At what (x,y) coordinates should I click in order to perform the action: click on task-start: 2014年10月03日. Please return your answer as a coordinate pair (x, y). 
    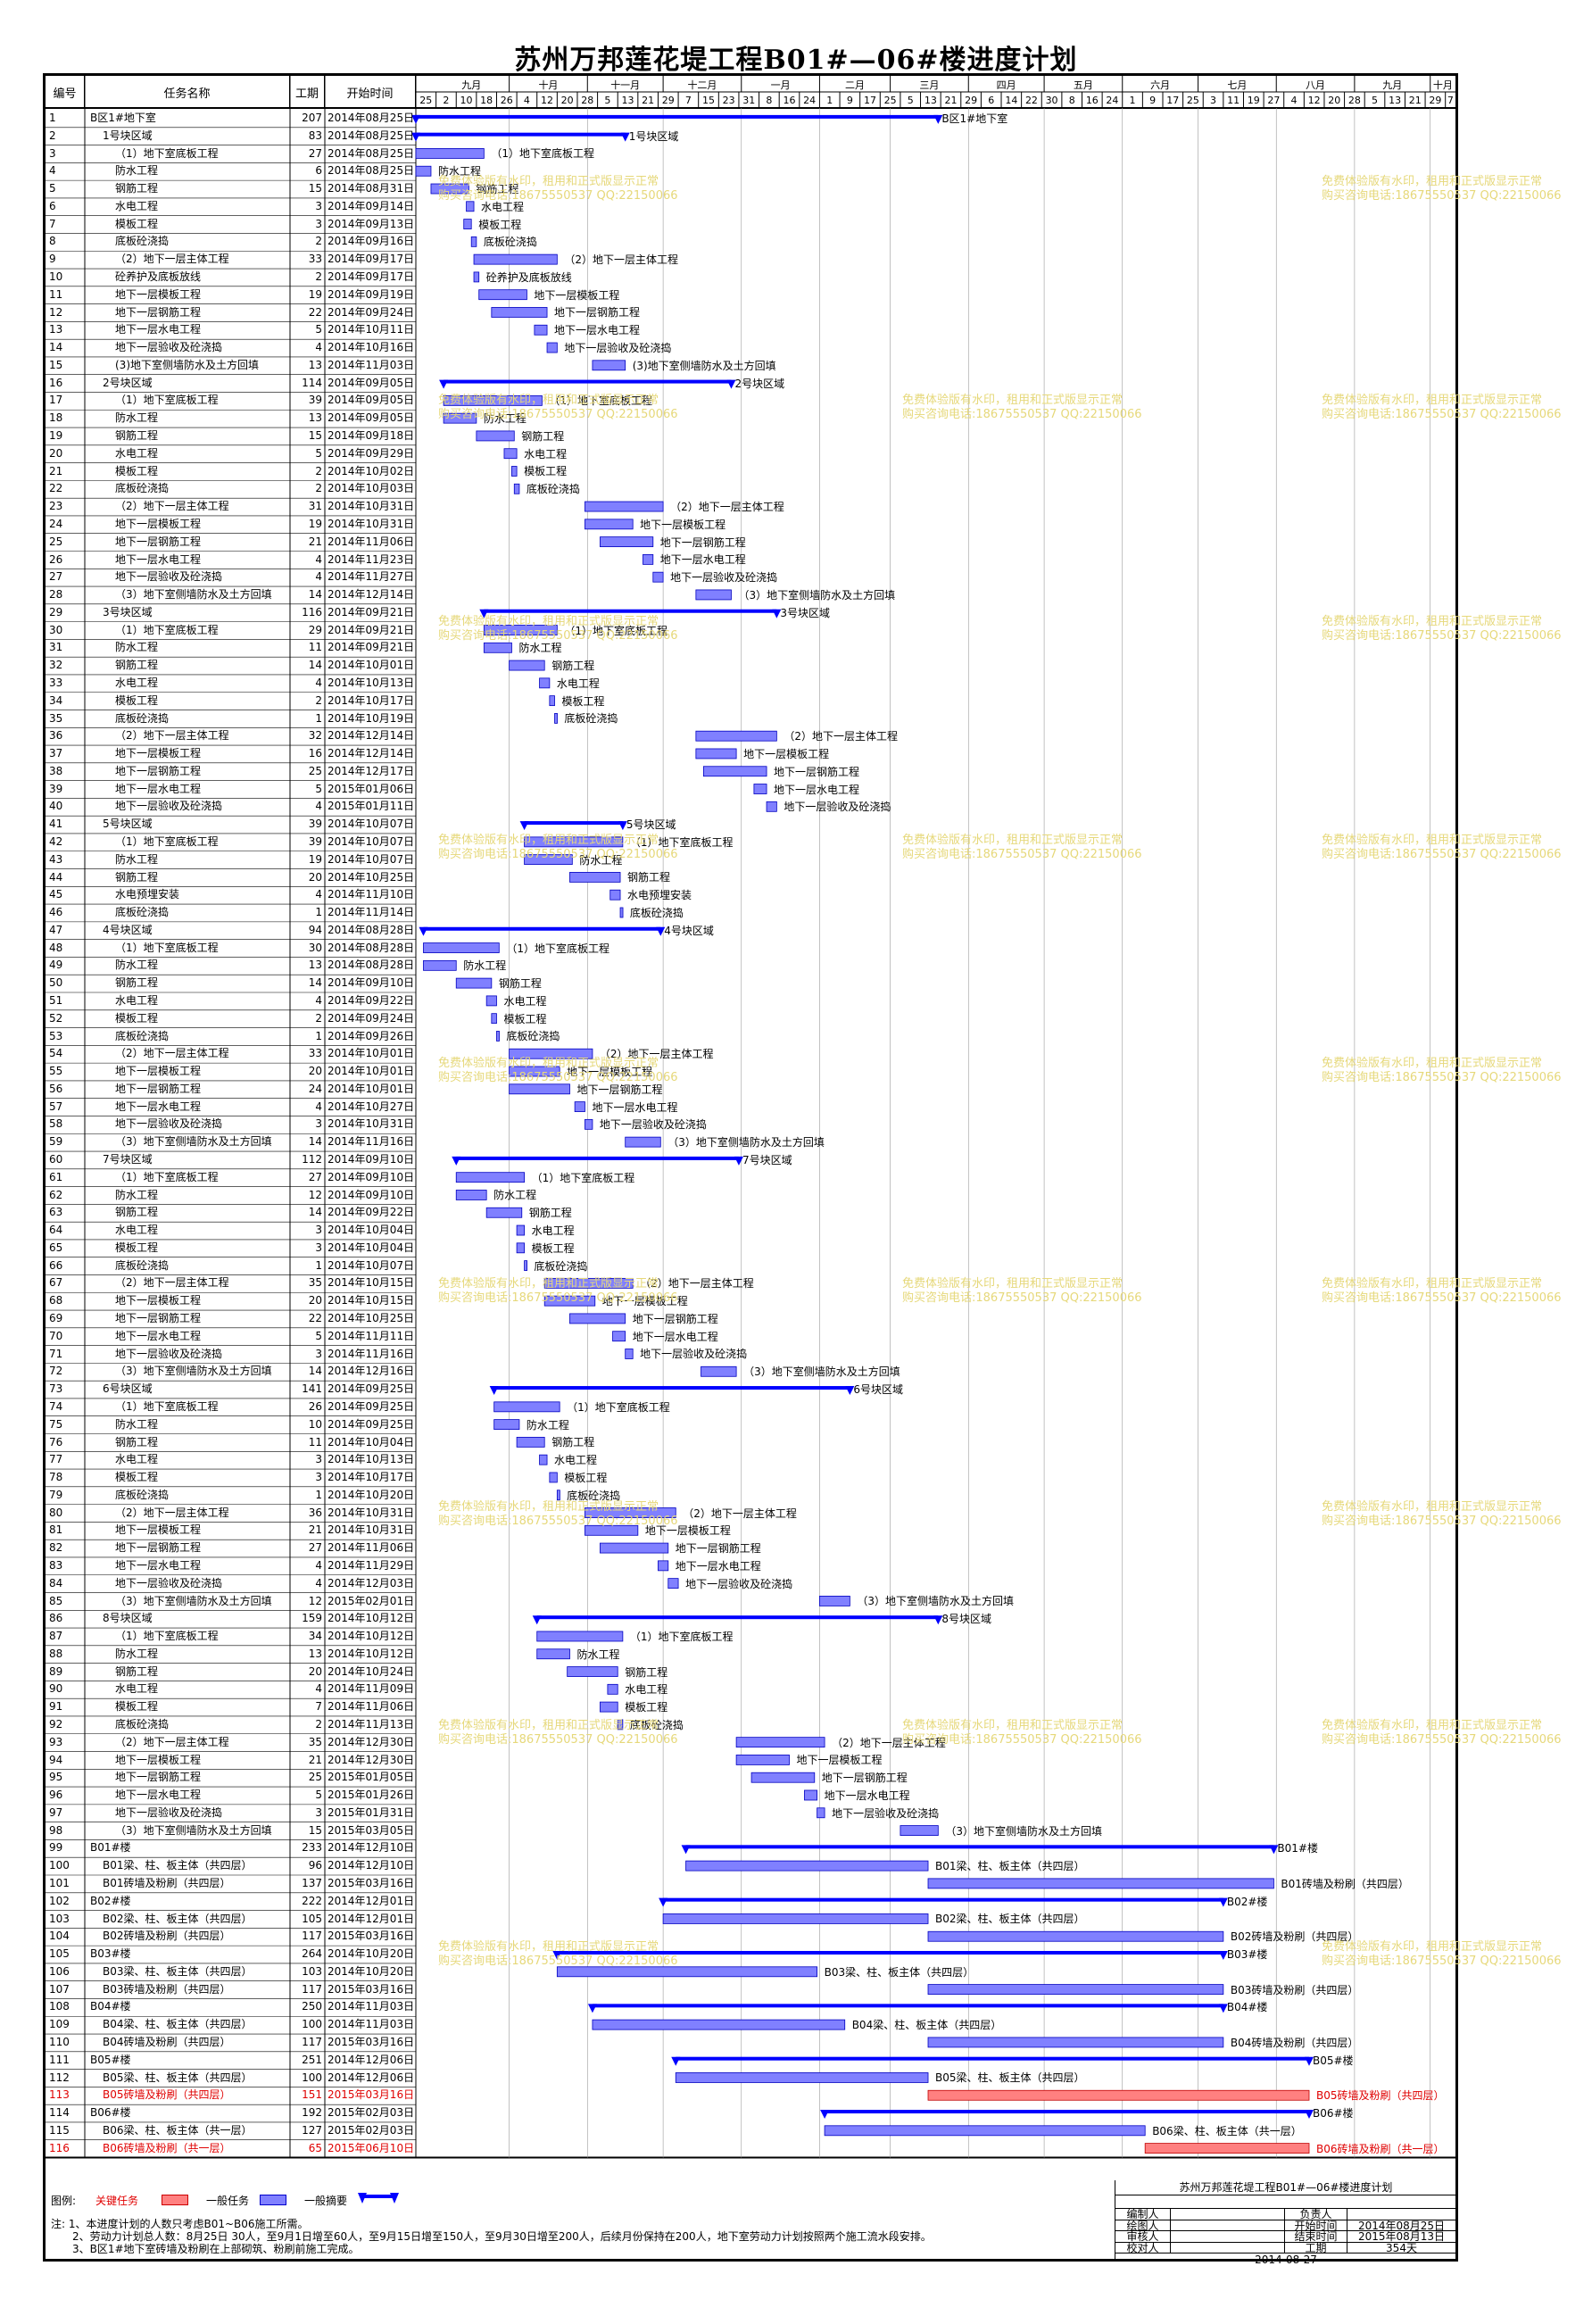
    Looking at the image, I should click on (372, 488).